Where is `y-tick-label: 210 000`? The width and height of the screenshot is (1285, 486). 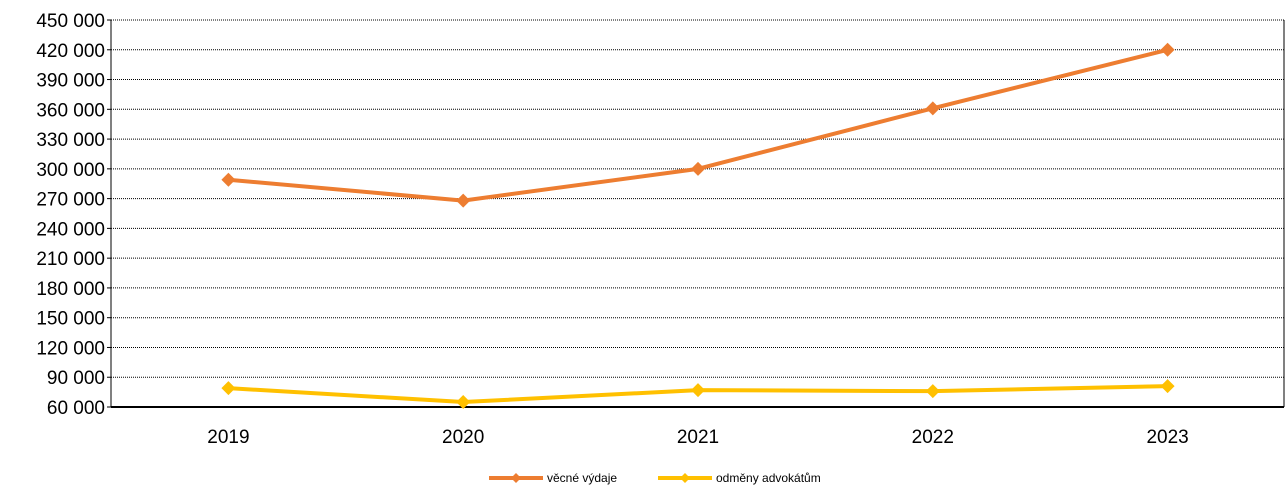
y-tick-label: 210 000 is located at coordinates (70, 259).